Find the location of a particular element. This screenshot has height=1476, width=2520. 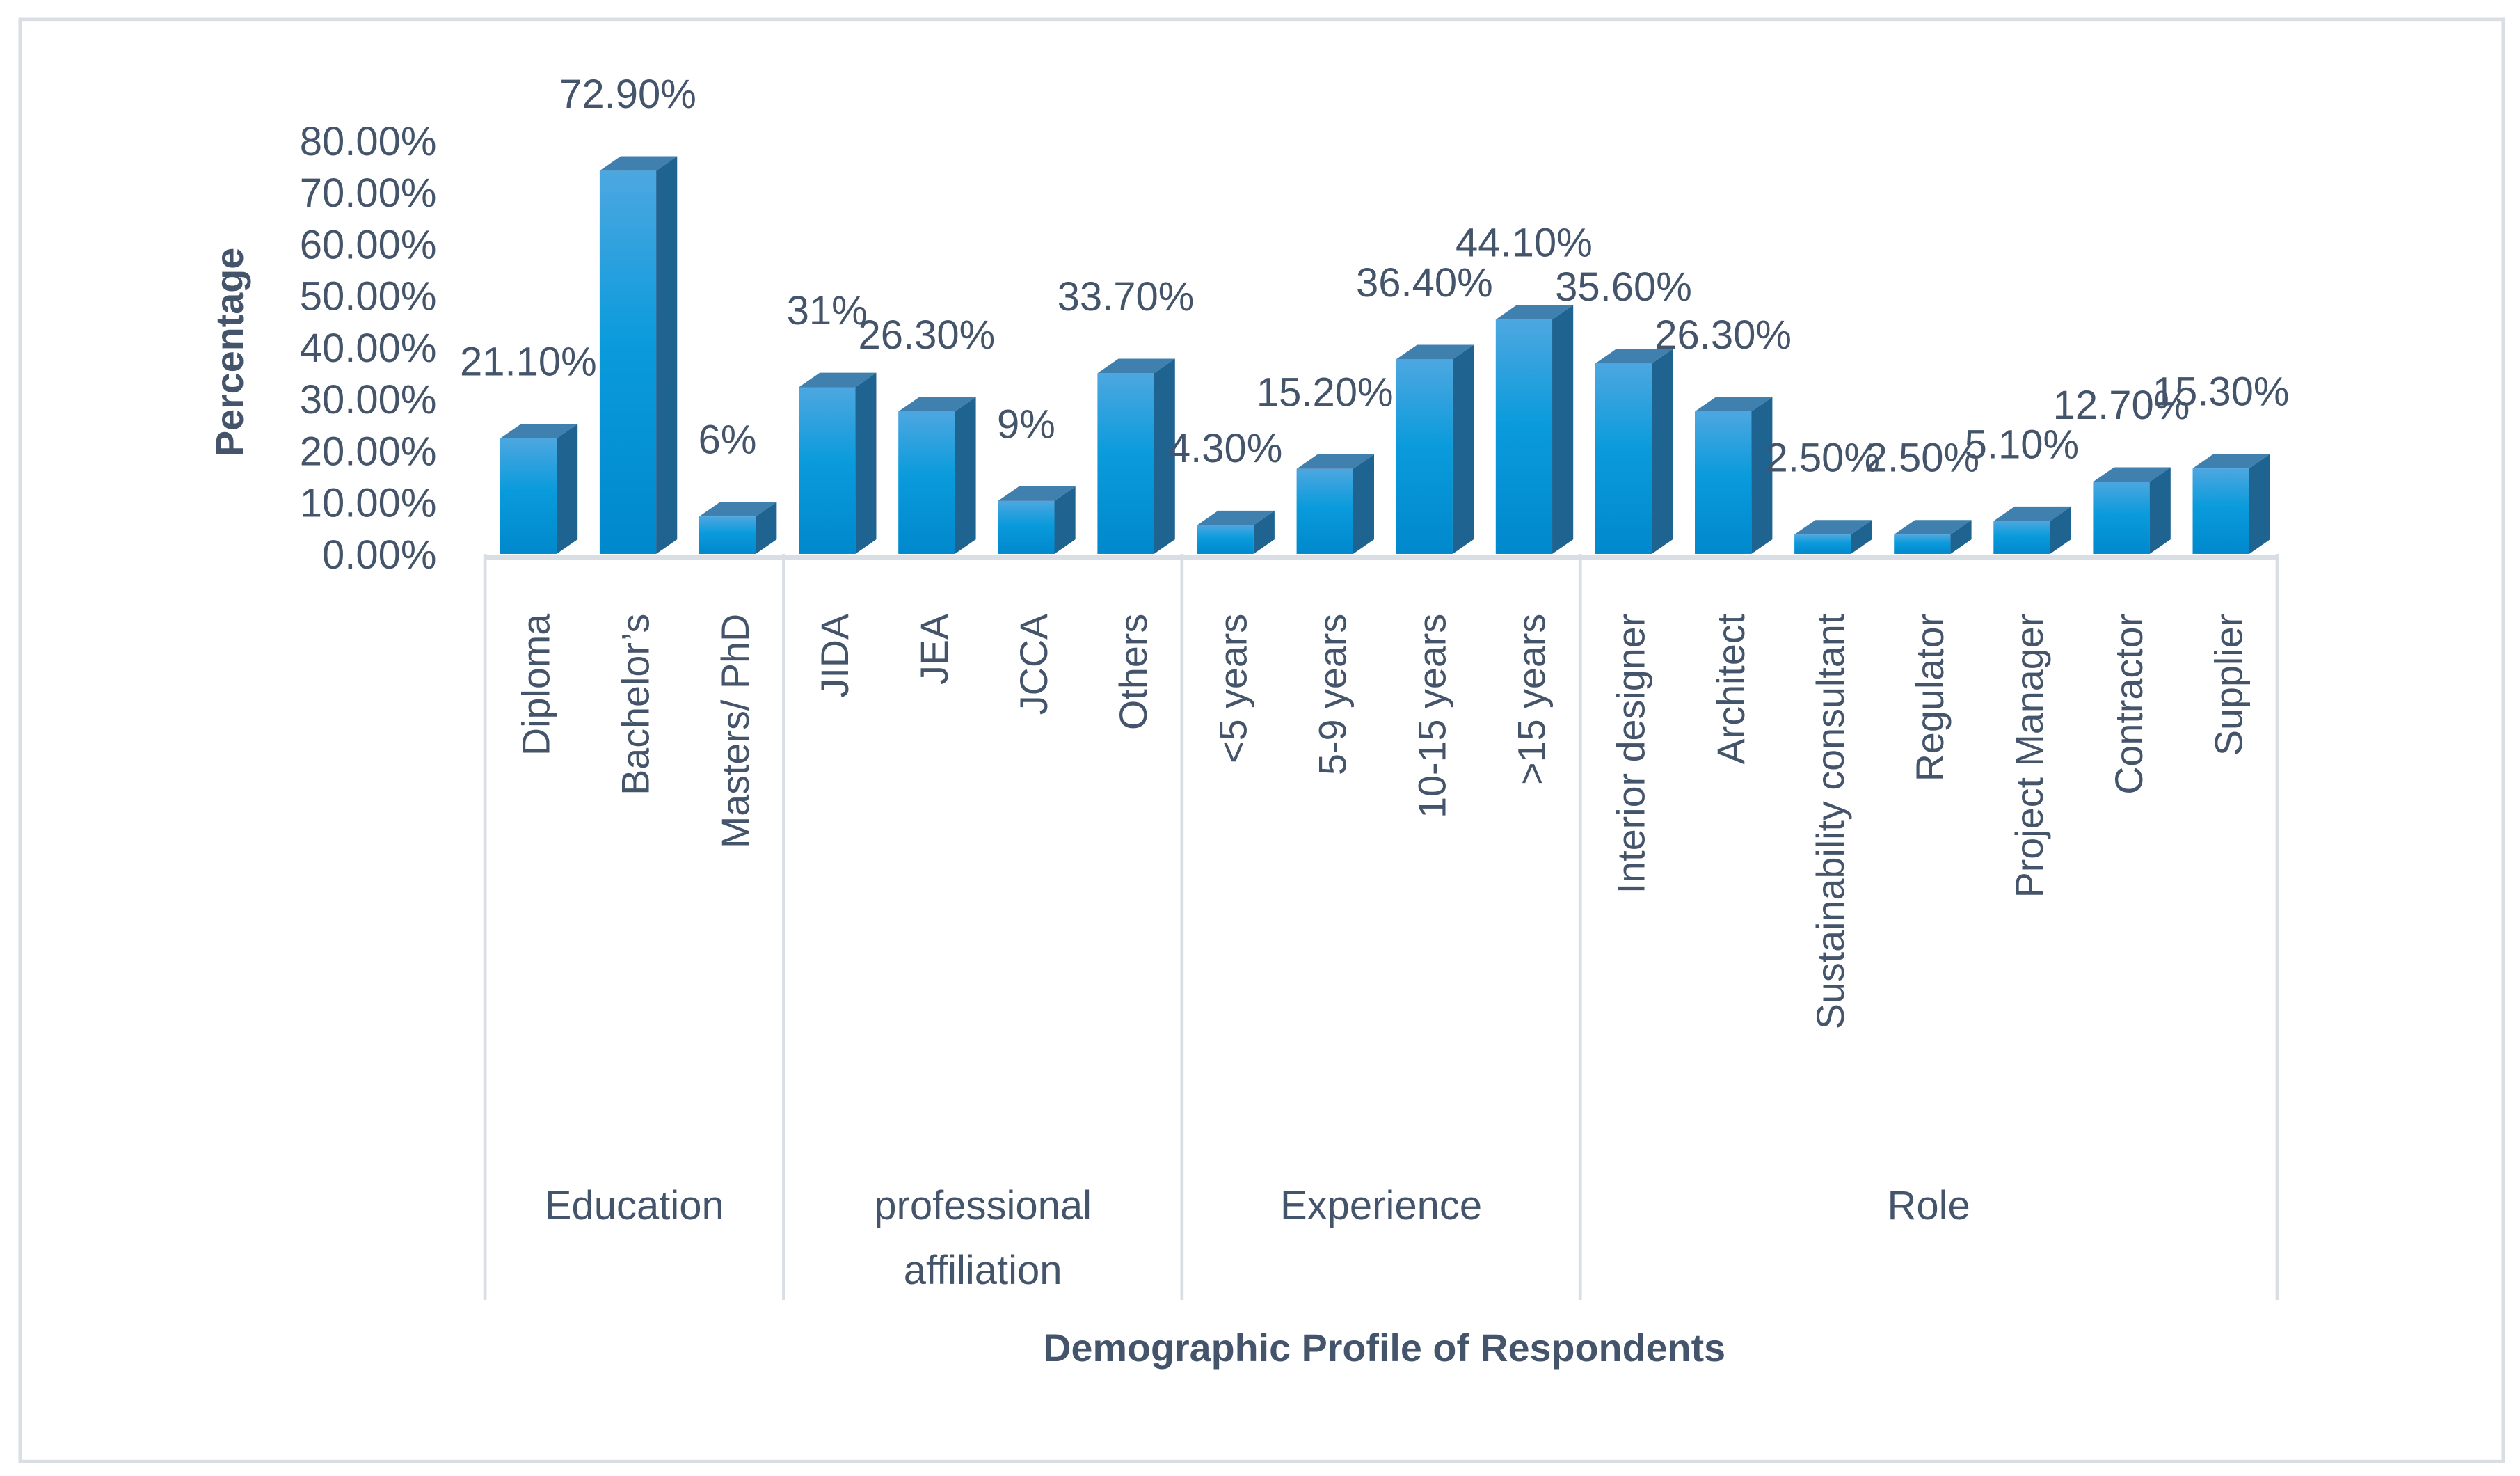

data-label: 5.10% is located at coordinates (2022, 445).